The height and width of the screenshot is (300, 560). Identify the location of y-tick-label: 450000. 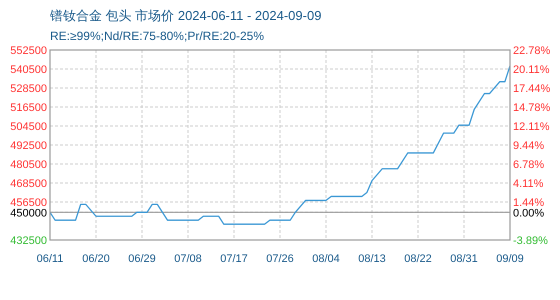
(28, 213).